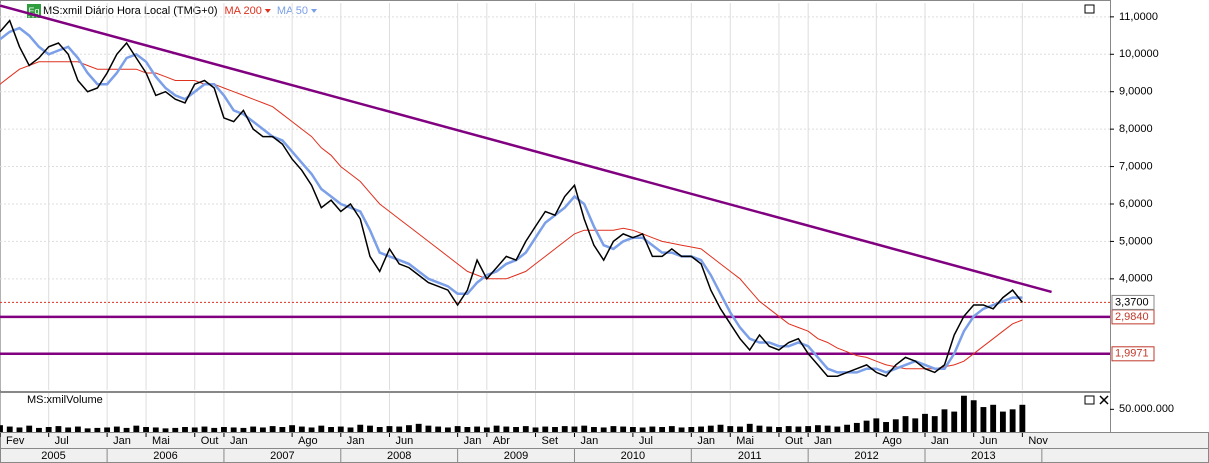 The height and width of the screenshot is (463, 1209). I want to click on level-label: 1,9971, so click(1132, 354).